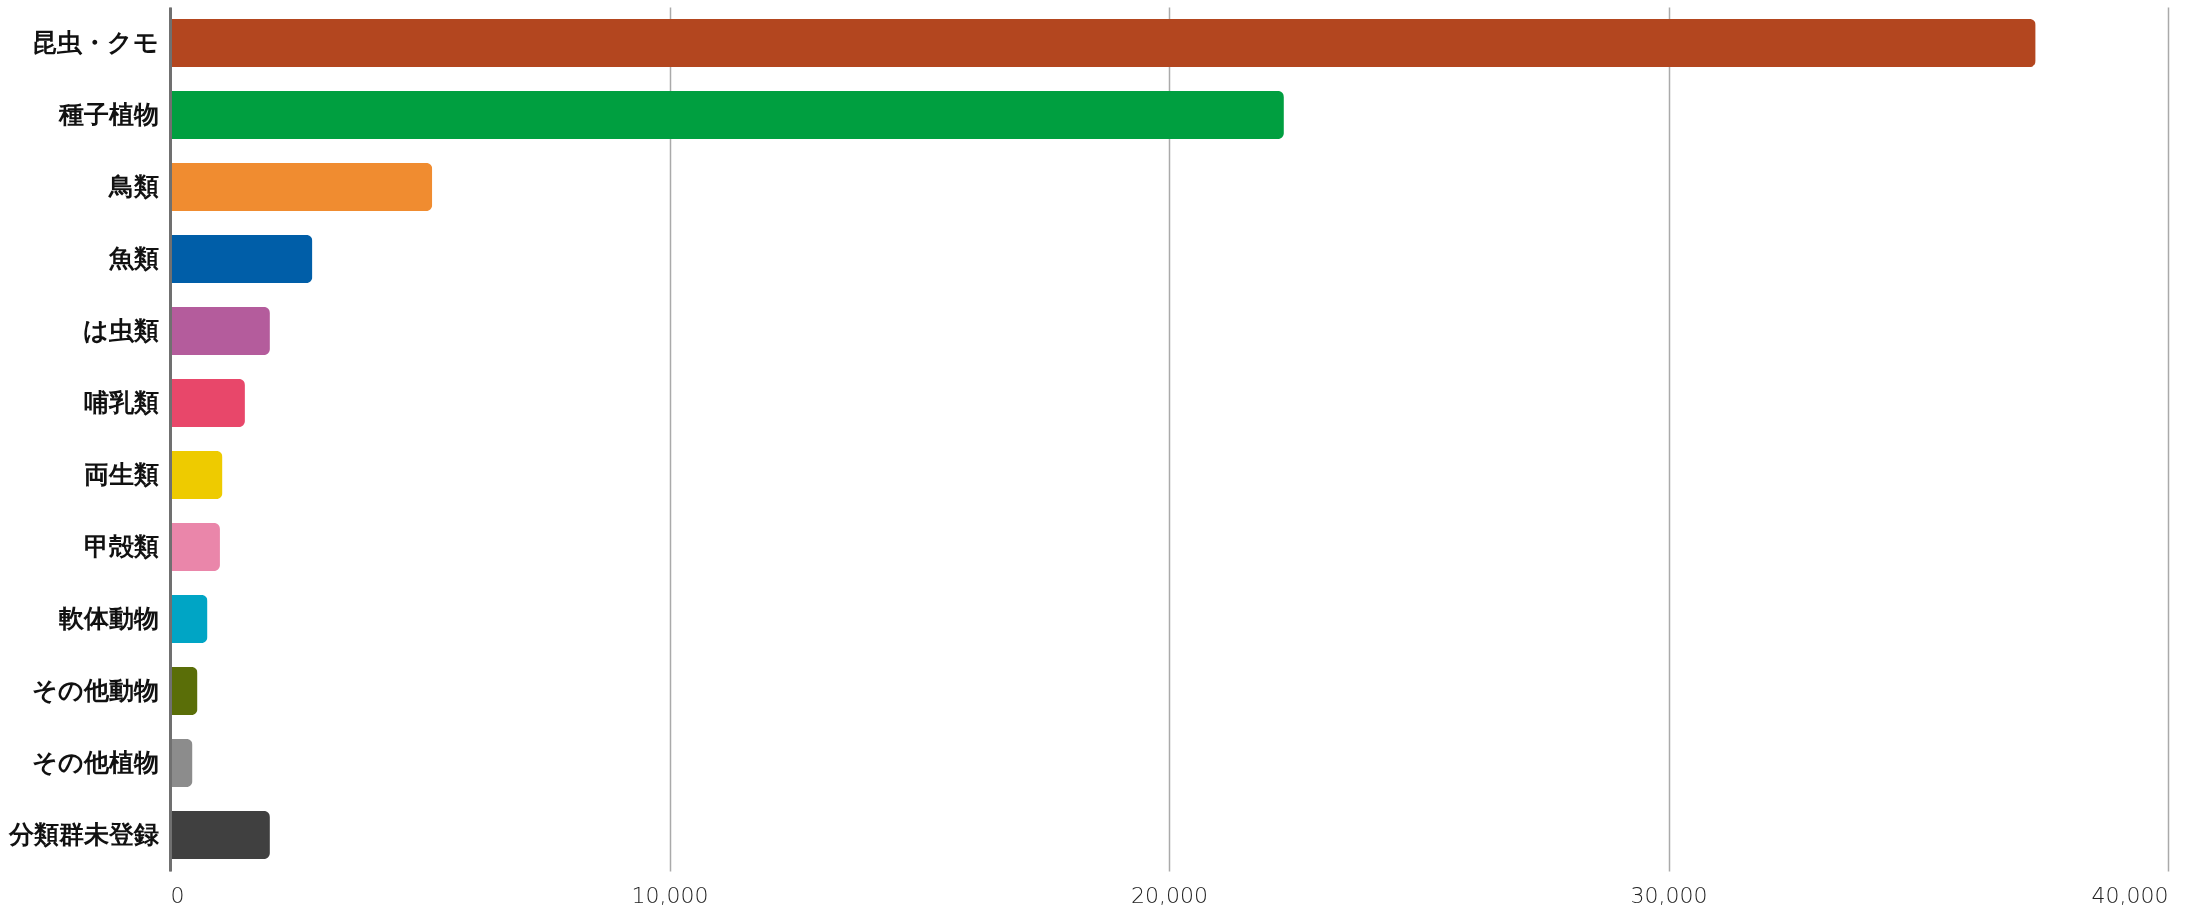 The image size is (2208, 916). What do you see at coordinates (1669, 895) in the screenshot?
I see `x-tick-label: 30,000` at bounding box center [1669, 895].